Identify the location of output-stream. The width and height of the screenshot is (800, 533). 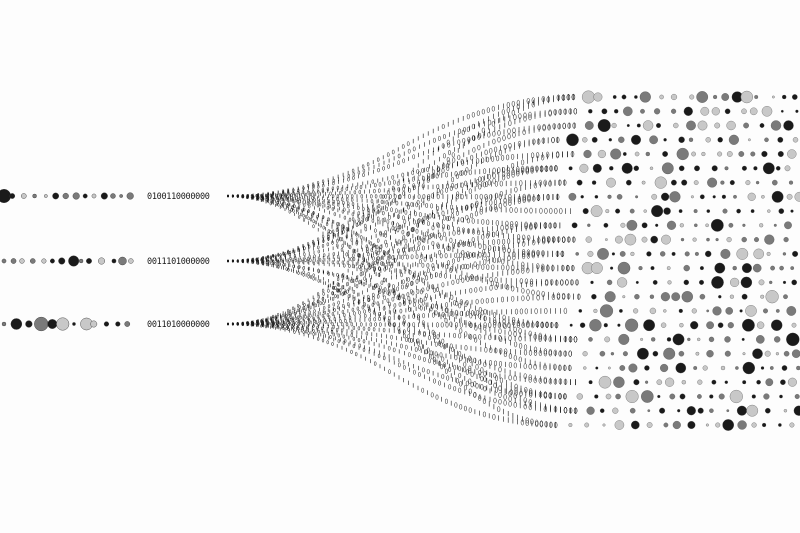
(687, 311).